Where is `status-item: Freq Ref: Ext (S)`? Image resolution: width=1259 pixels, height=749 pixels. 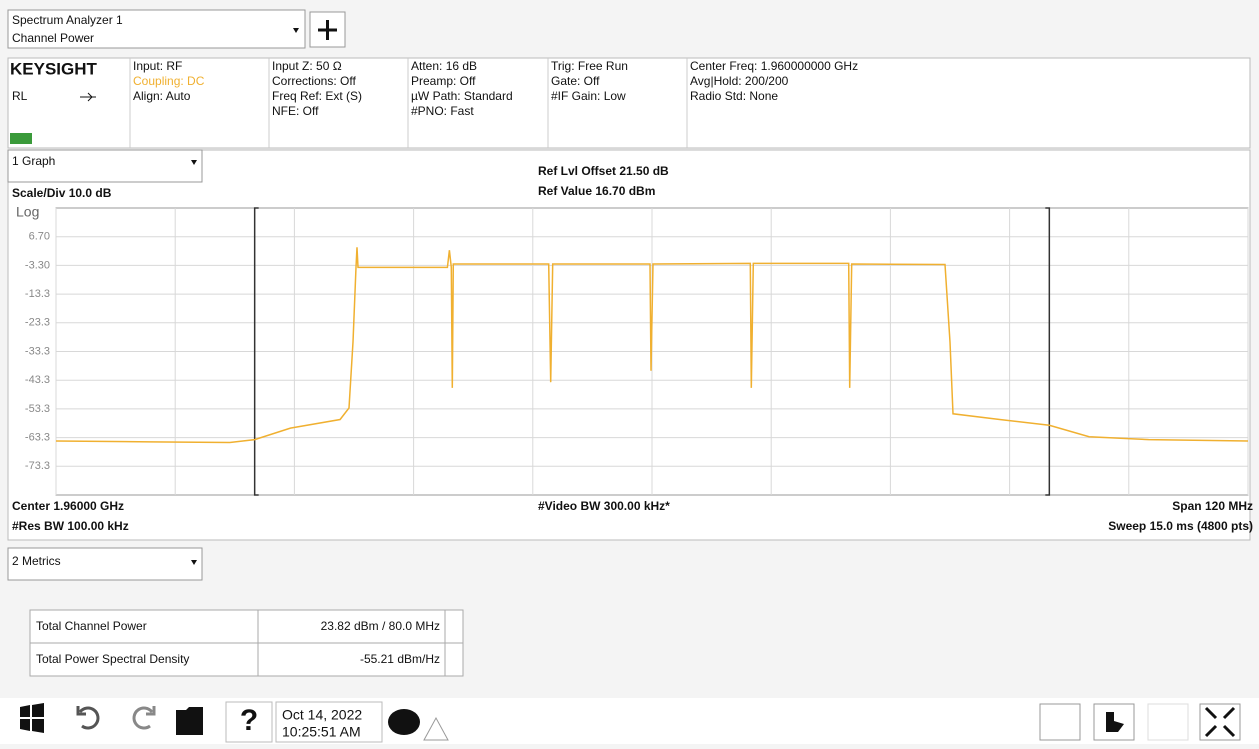
status-item: Freq Ref: Ext (S) is located at coordinates (317, 96).